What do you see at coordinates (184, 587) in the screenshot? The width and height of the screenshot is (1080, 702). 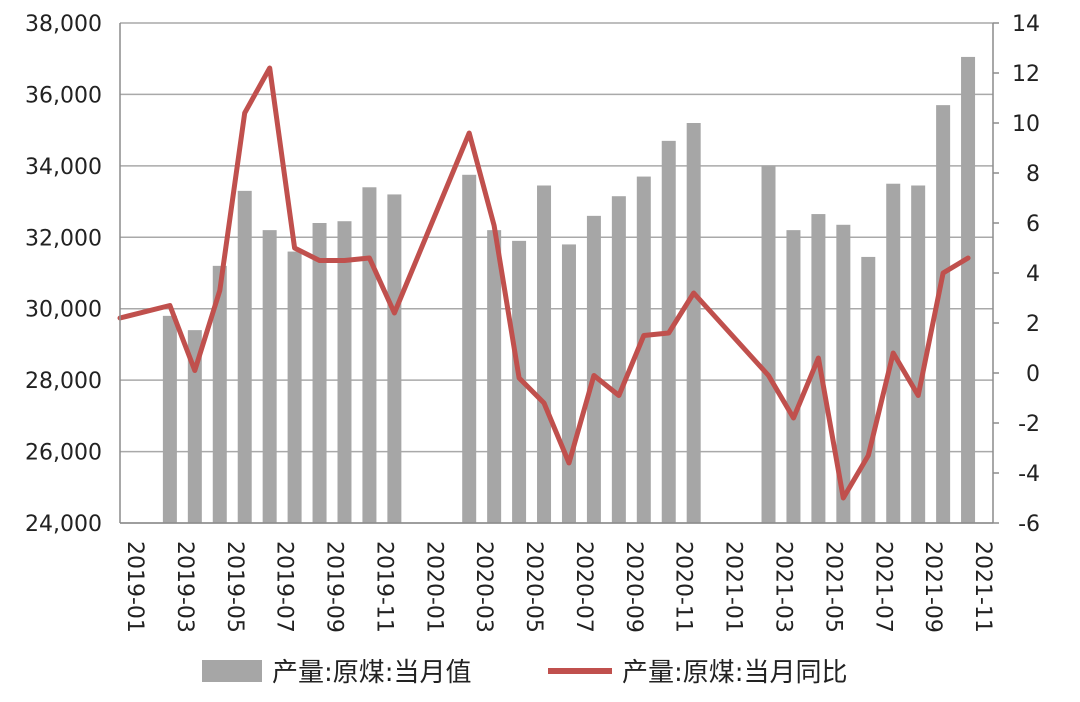 I see `x-tick-label: 2019-03` at bounding box center [184, 587].